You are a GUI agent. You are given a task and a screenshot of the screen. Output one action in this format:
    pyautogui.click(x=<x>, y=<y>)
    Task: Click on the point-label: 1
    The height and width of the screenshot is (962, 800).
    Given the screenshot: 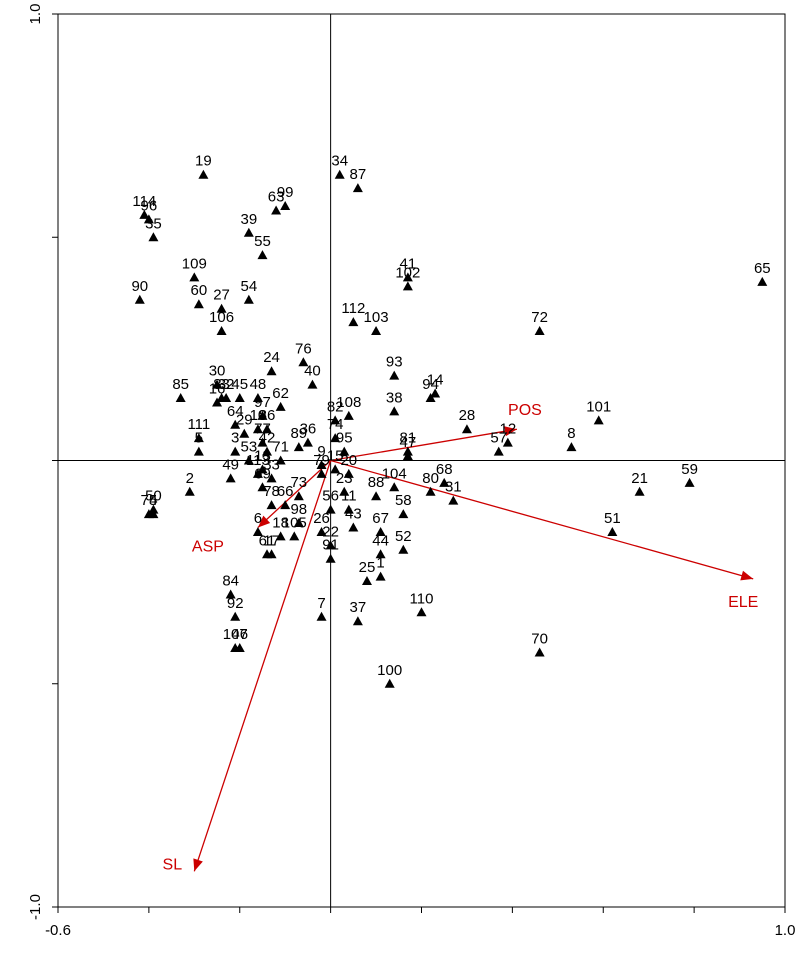 What is the action you would take?
    pyautogui.click(x=380, y=563)
    